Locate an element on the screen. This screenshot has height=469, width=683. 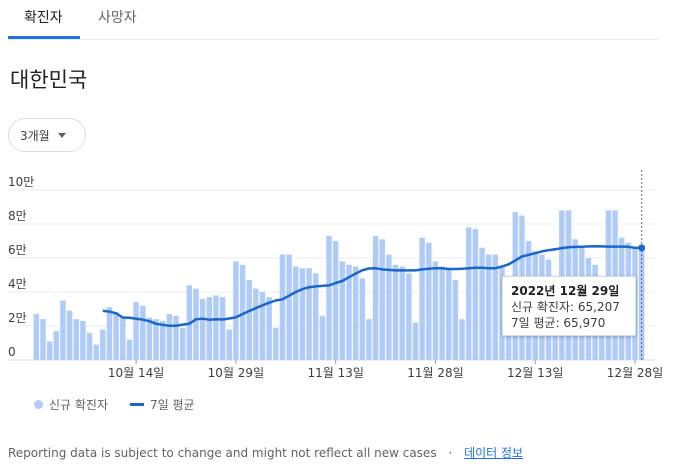
region-title: 대한민국 is located at coordinates (49, 80).